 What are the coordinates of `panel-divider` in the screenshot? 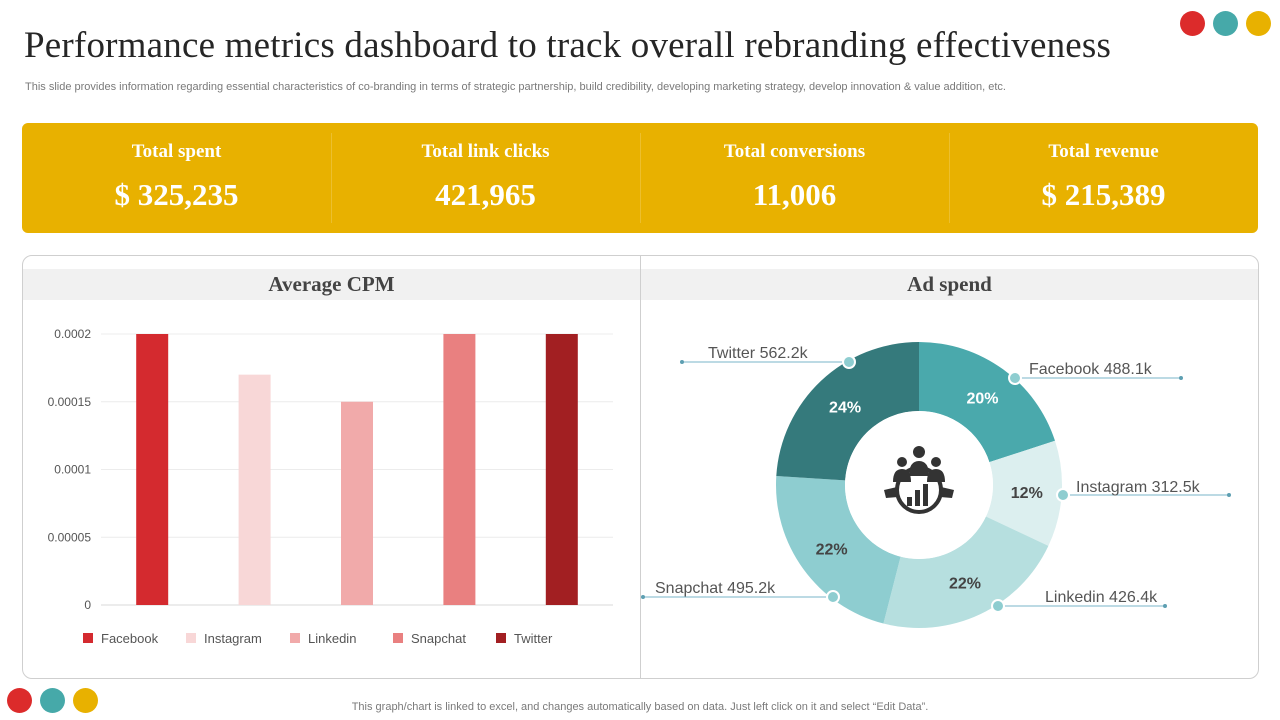 It's located at (640, 467).